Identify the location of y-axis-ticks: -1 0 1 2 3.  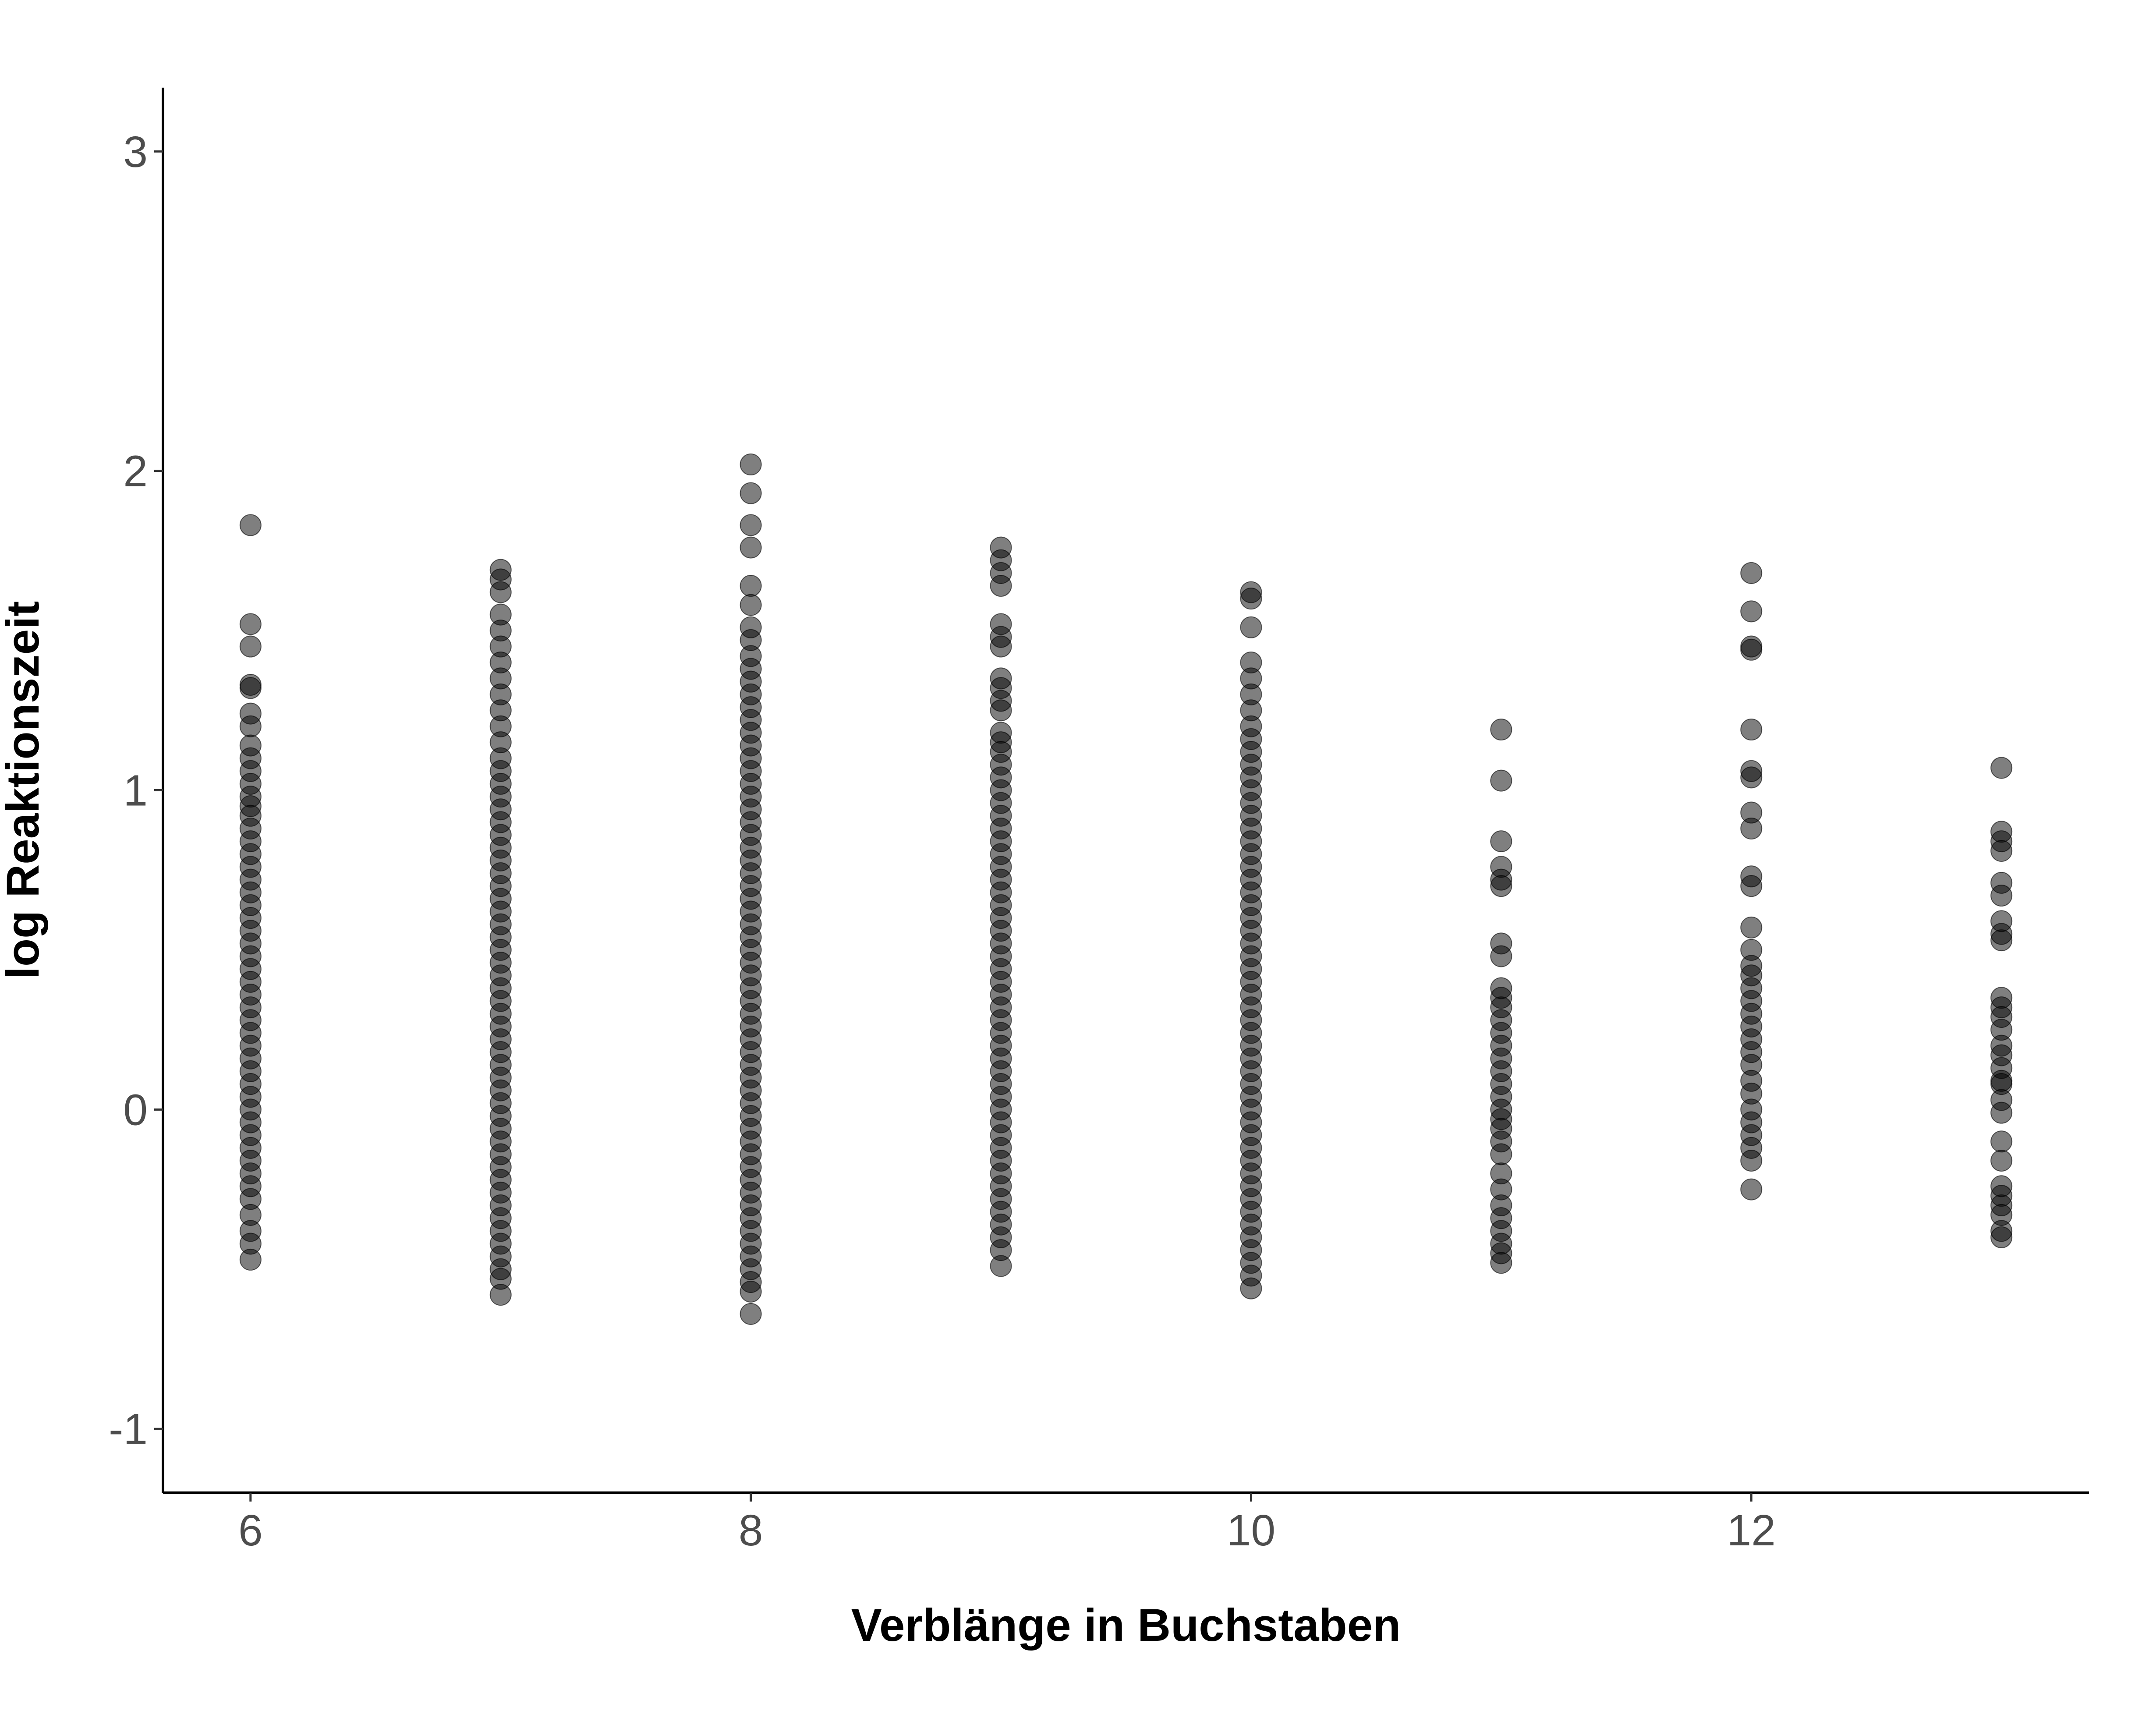
(136, 791).